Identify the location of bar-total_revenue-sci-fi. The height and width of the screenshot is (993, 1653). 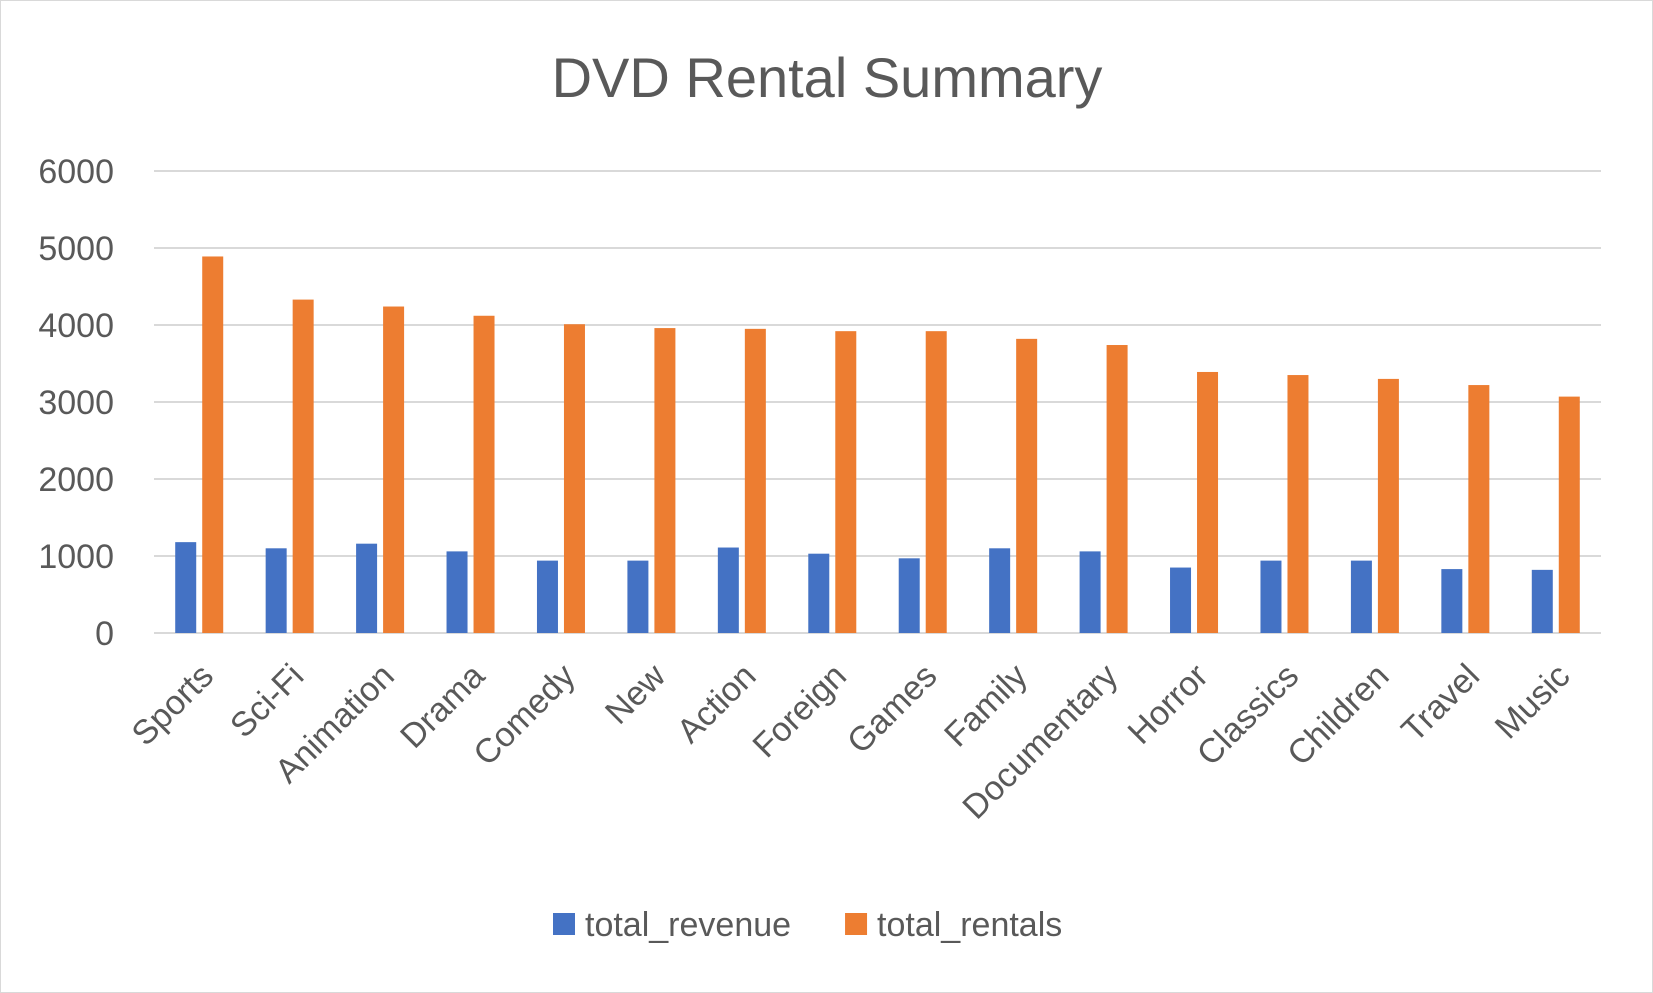
(276, 590).